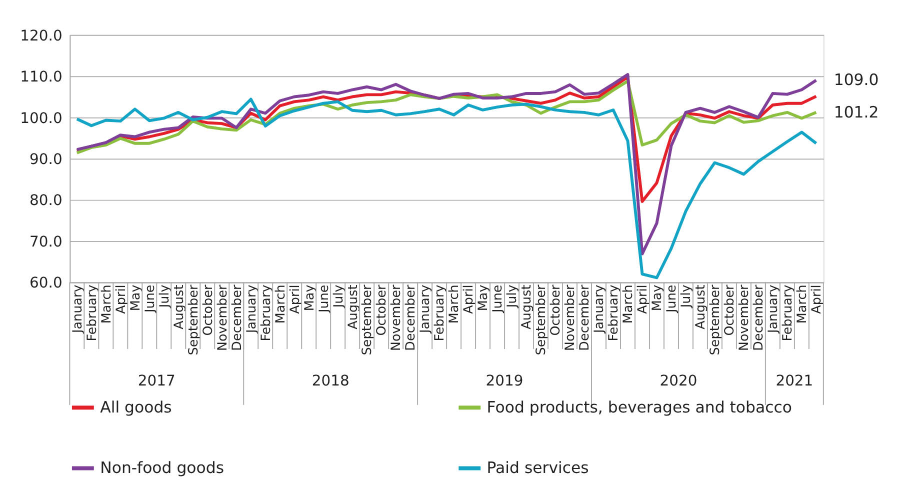  What do you see at coordinates (136, 407) in the screenshot?
I see `legend-label: All goods` at bounding box center [136, 407].